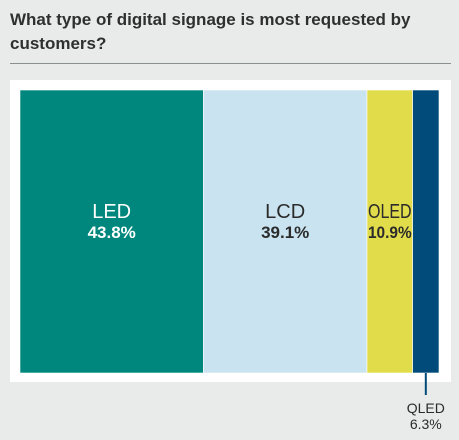 The image size is (459, 440). Describe the element at coordinates (111, 212) in the screenshot. I see `category-label-led: LED` at that location.